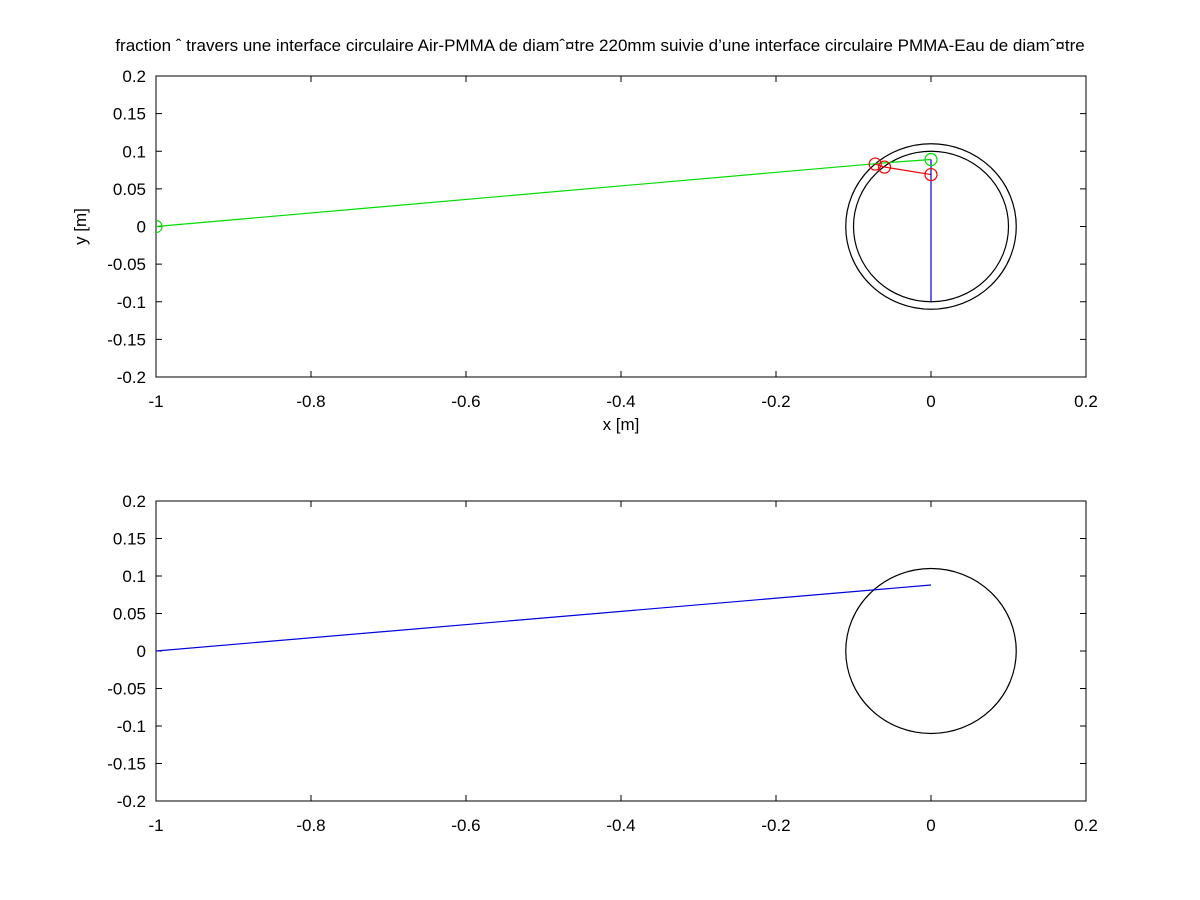  Describe the element at coordinates (544, 618) in the screenshot. I see `blue-ray-line` at that location.